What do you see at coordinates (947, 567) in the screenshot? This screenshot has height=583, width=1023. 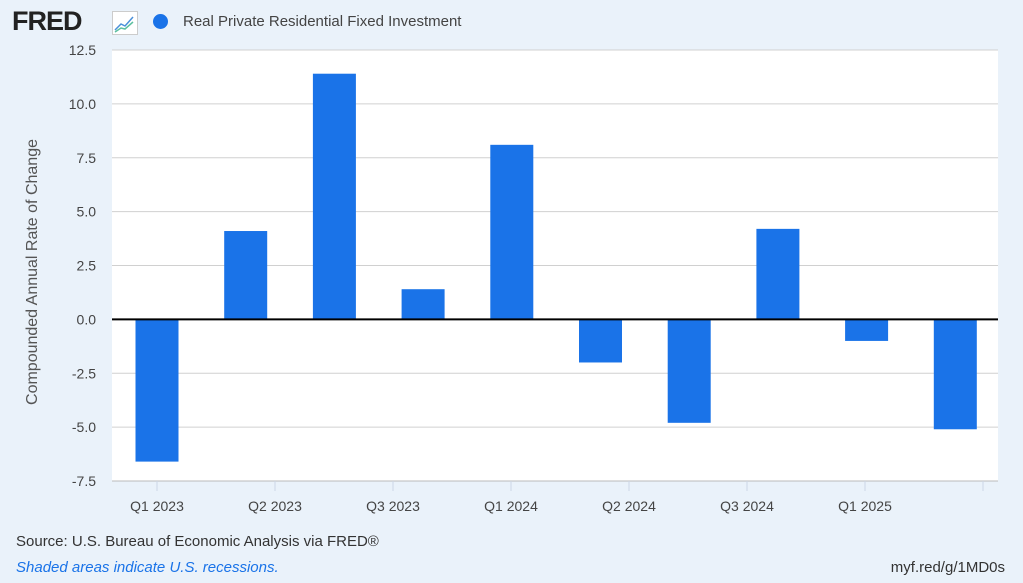 I see `short-url: myf.red/g/1MD0s` at bounding box center [947, 567].